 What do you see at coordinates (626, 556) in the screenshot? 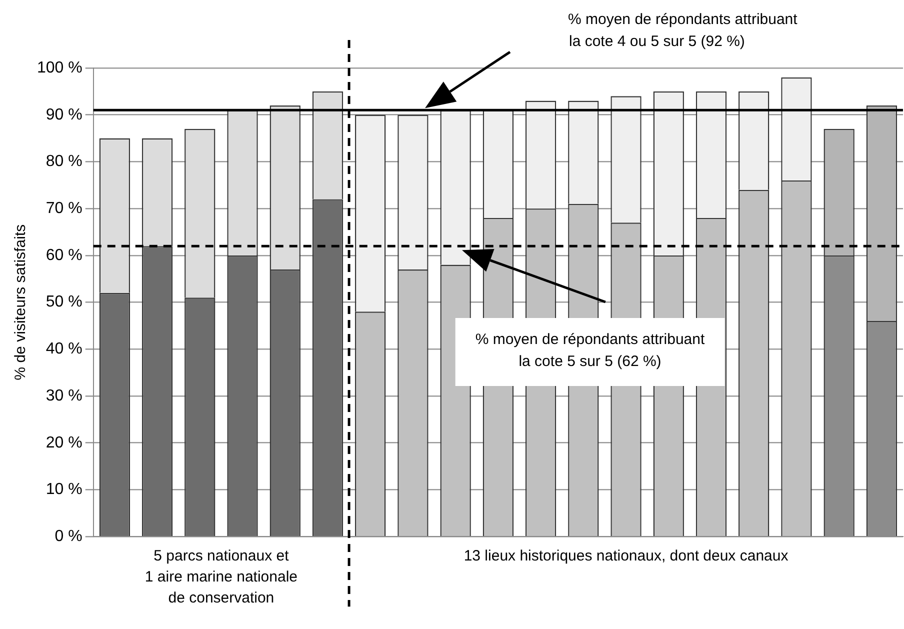
I see `text: 13 lieux historiques nationaux, dont deux canaux` at bounding box center [626, 556].